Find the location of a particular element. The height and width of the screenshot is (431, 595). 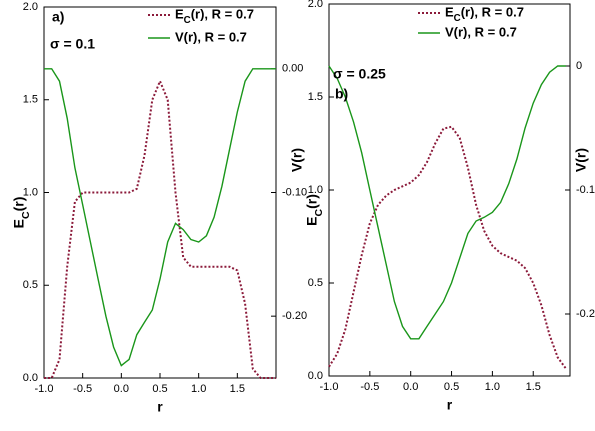

panel-label: a) is located at coordinates (58, 17).